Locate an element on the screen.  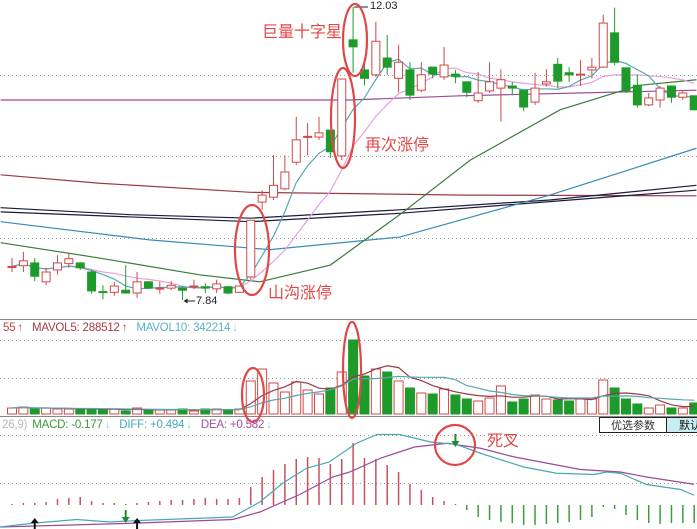
death-cross-circle is located at coordinates (455, 445).